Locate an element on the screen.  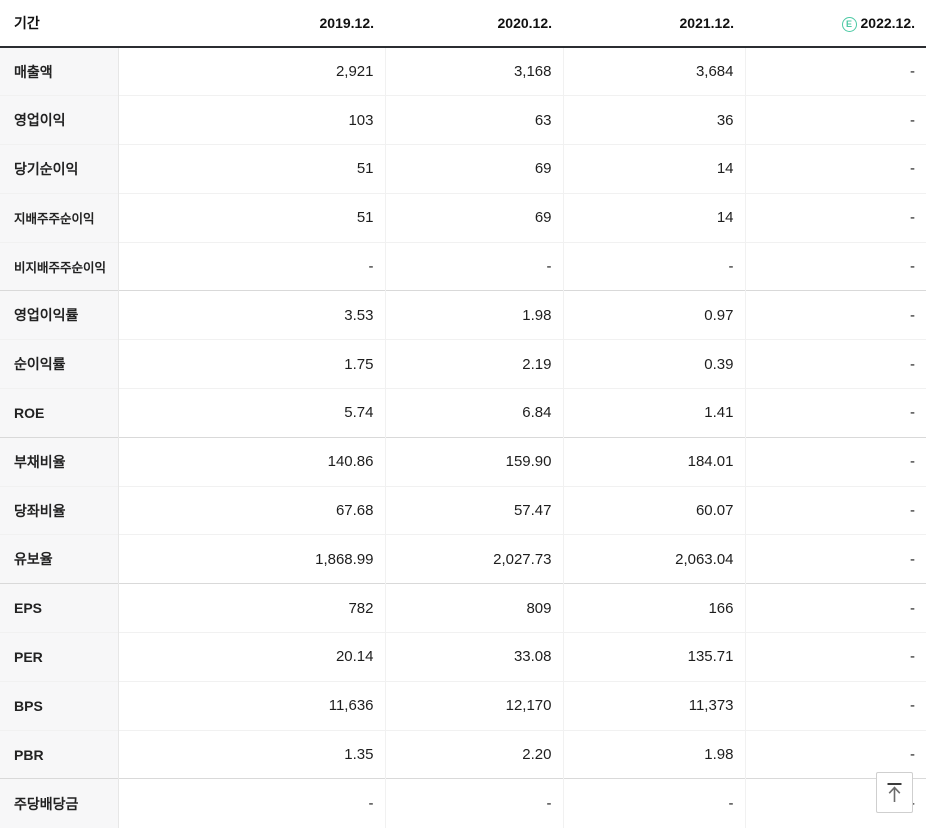
row-label: 주당배당금 is located at coordinates (59, 803).